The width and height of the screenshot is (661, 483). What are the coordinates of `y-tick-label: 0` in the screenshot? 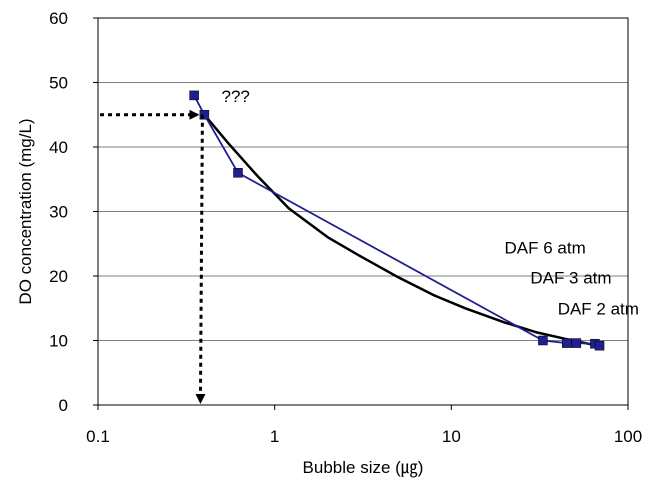 It's located at (63, 405).